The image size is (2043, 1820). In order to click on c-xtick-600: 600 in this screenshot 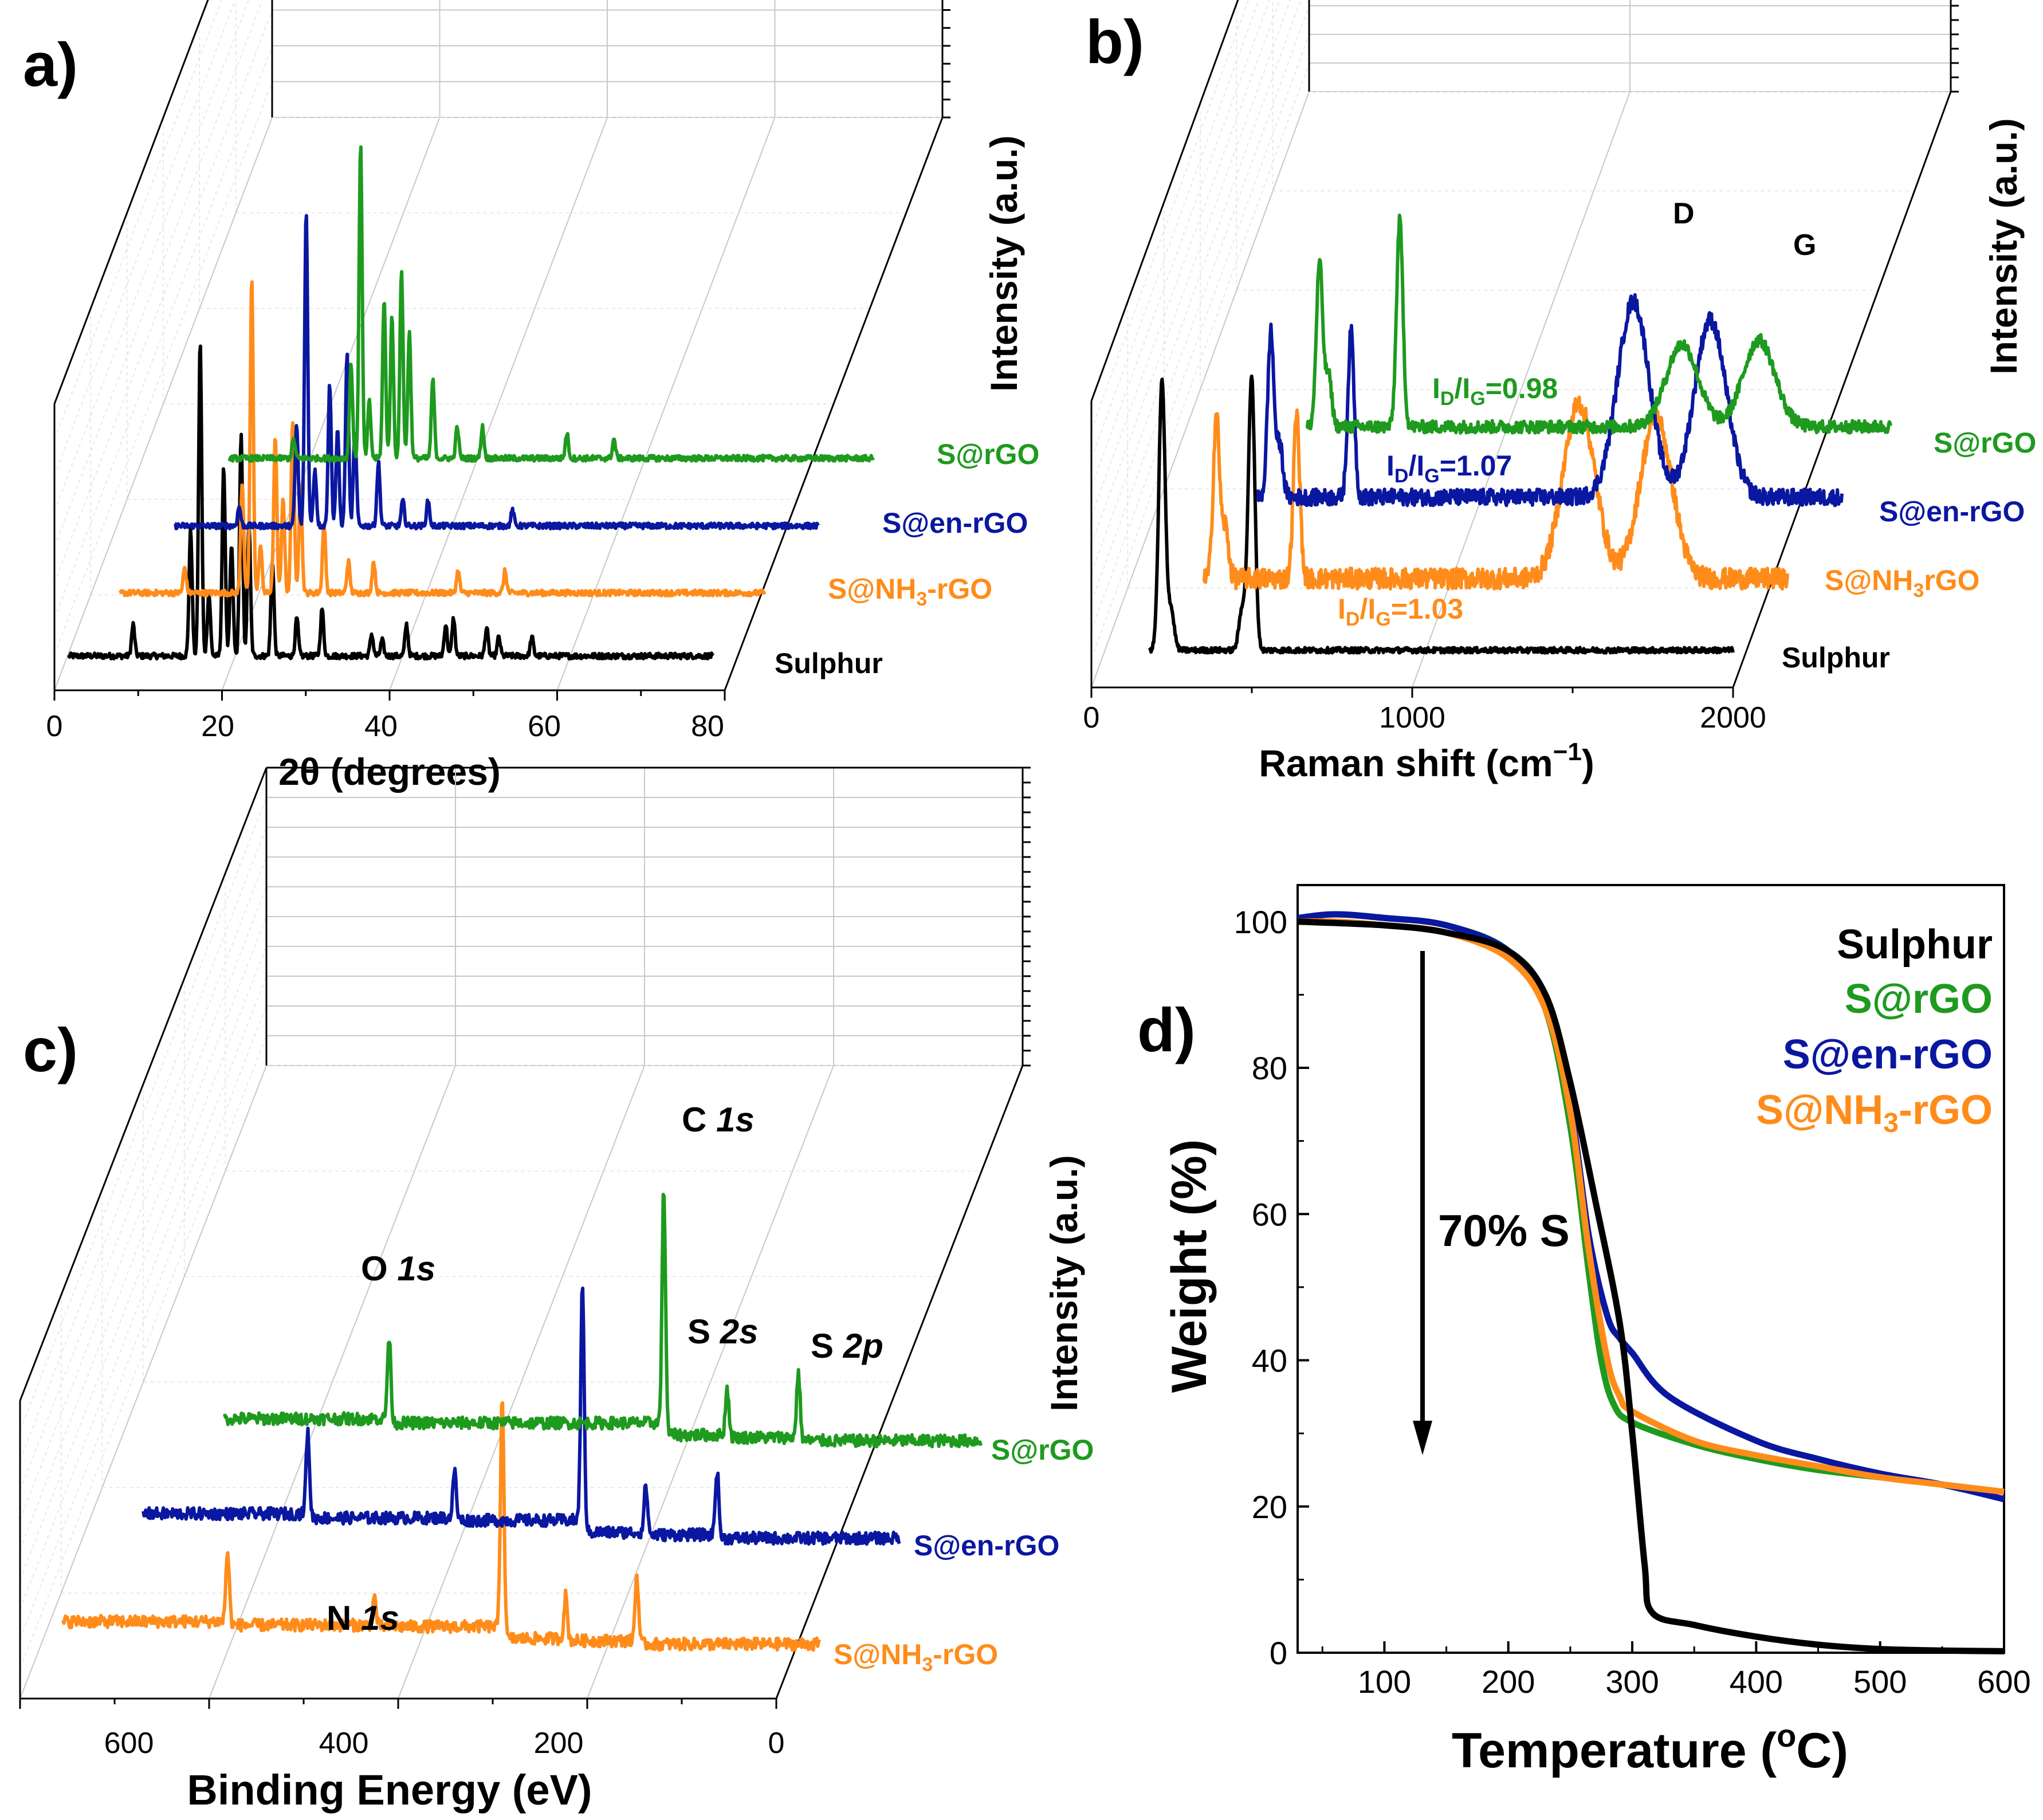, I will do `click(129, 1743)`.